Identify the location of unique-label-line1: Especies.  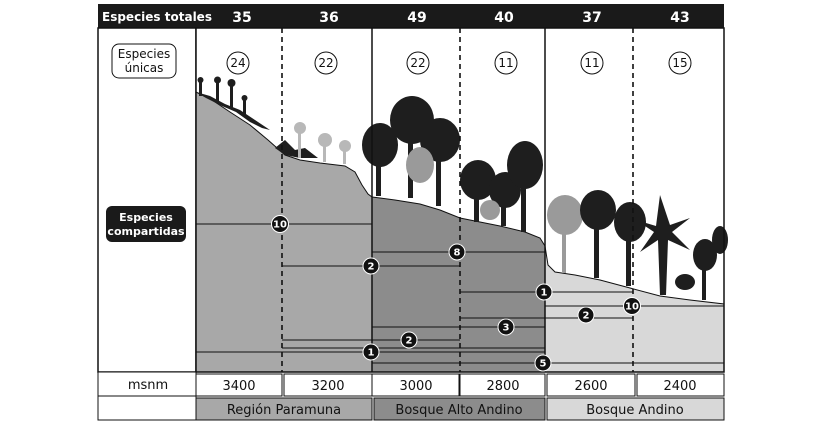
(144, 54).